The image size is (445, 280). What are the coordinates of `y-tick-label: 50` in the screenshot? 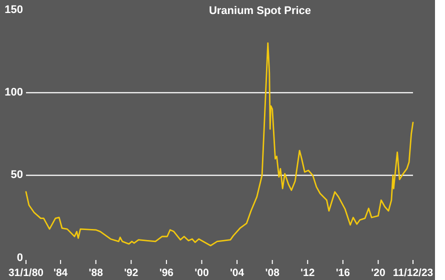 It's located at (16, 175).